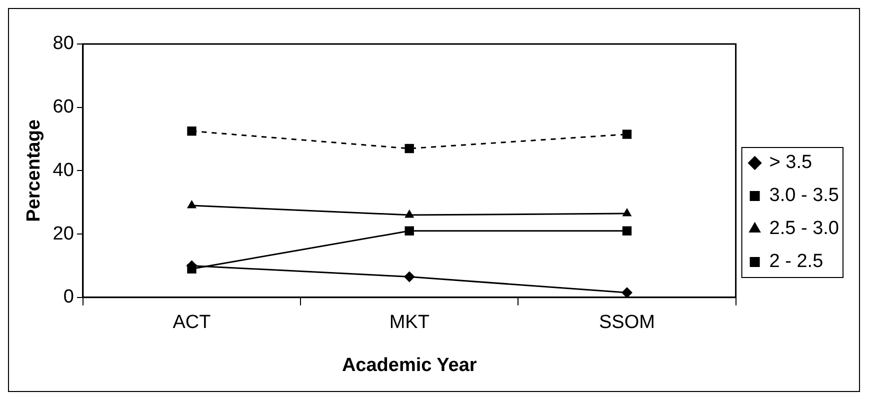 The height and width of the screenshot is (401, 871). I want to click on x-tick-label: ACT, so click(192, 323).